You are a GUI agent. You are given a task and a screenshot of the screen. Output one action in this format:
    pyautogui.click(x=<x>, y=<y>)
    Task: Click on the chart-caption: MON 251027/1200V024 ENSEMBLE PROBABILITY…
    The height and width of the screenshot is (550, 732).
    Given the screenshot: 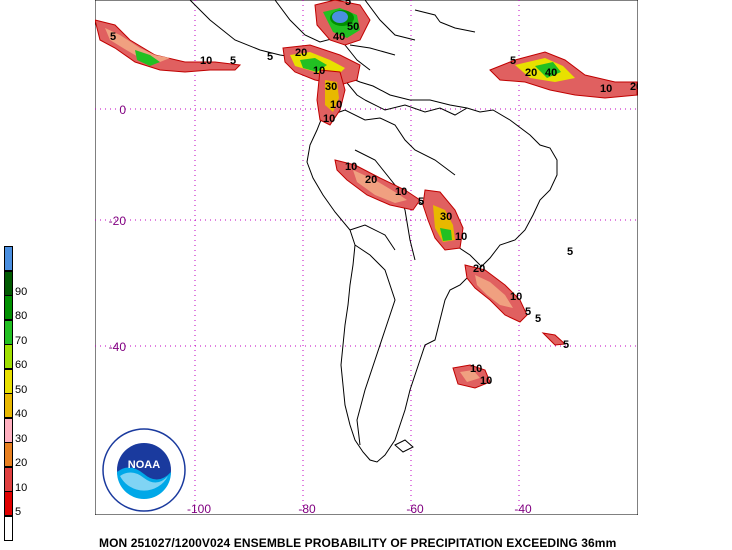 What is the action you would take?
    pyautogui.click(x=358, y=543)
    